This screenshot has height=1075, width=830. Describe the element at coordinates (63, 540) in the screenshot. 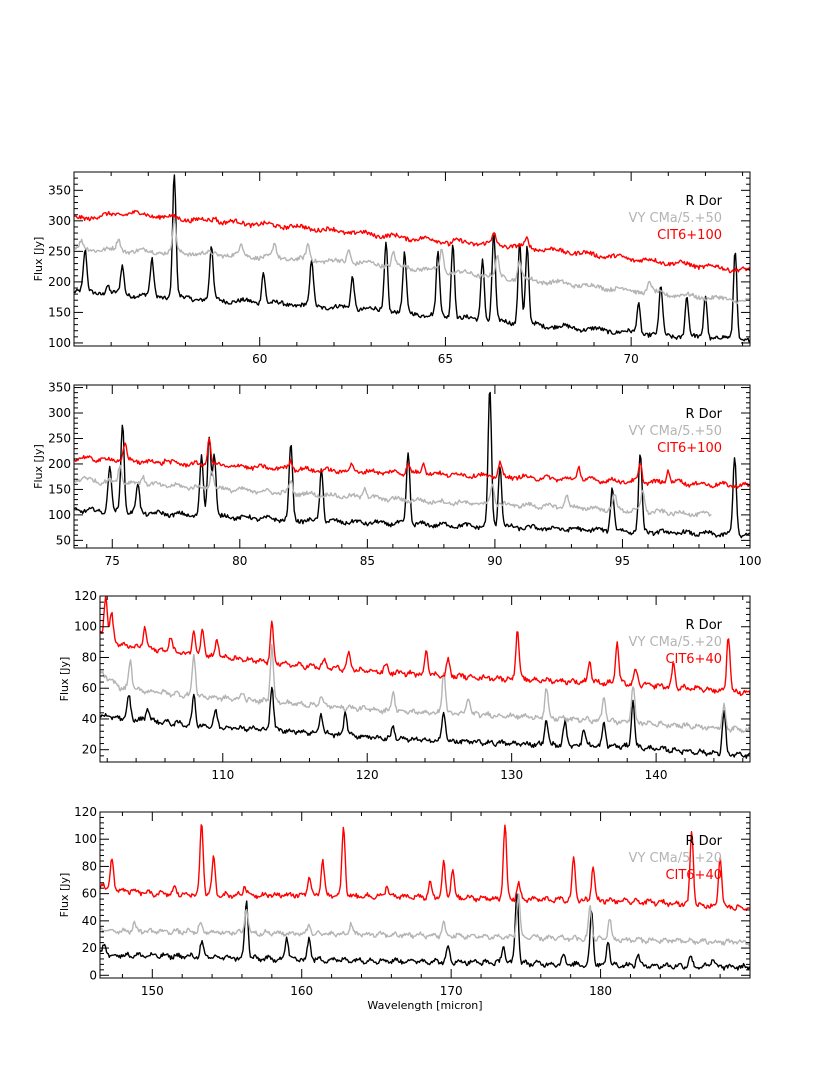

I see `y-tick-label: 50` at that location.